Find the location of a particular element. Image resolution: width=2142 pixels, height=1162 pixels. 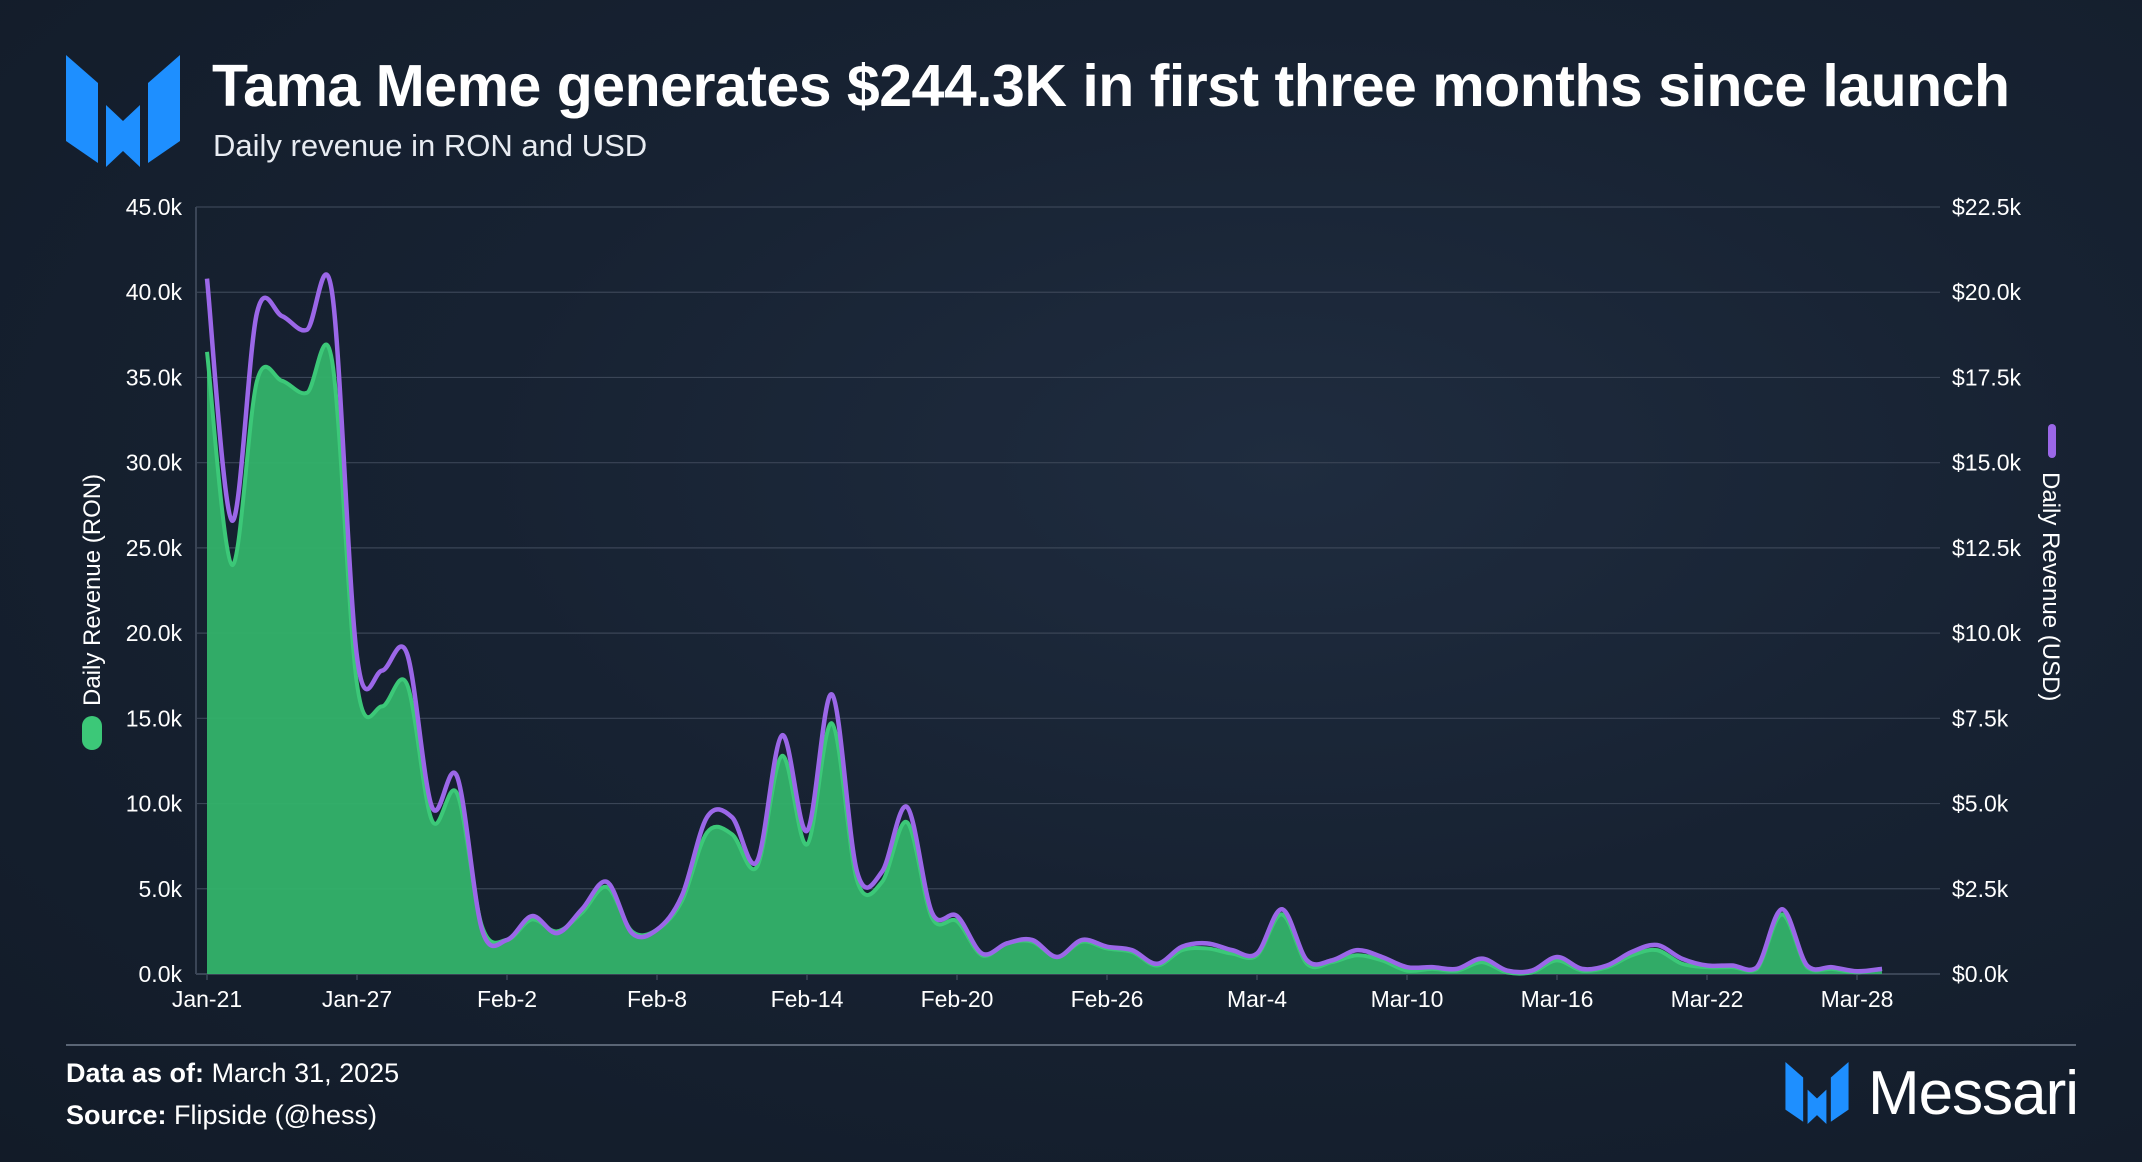

y-left-tick-label: 5.0k is located at coordinates (161, 889).